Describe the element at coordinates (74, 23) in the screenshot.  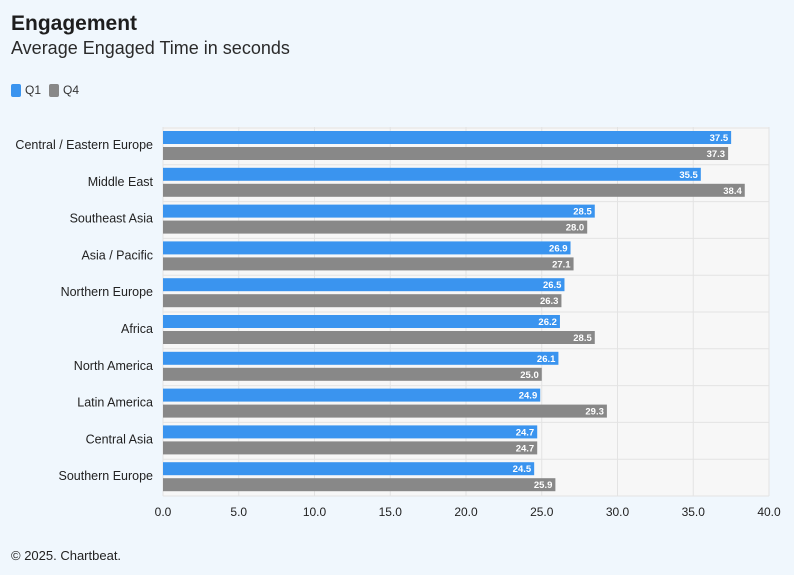
I see `chart-title: Engagement` at that location.